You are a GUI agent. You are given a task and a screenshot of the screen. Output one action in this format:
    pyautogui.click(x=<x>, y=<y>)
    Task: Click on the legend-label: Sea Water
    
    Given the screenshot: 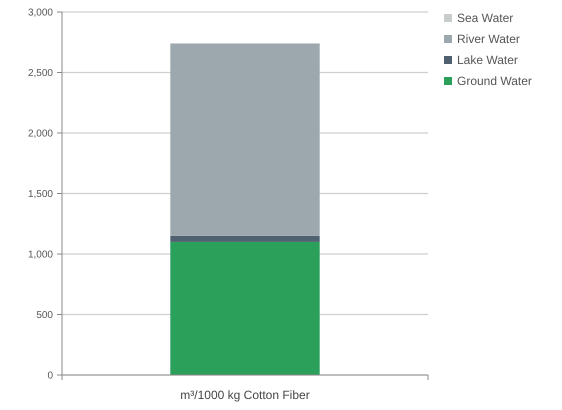 What is the action you would take?
    pyautogui.click(x=485, y=18)
    